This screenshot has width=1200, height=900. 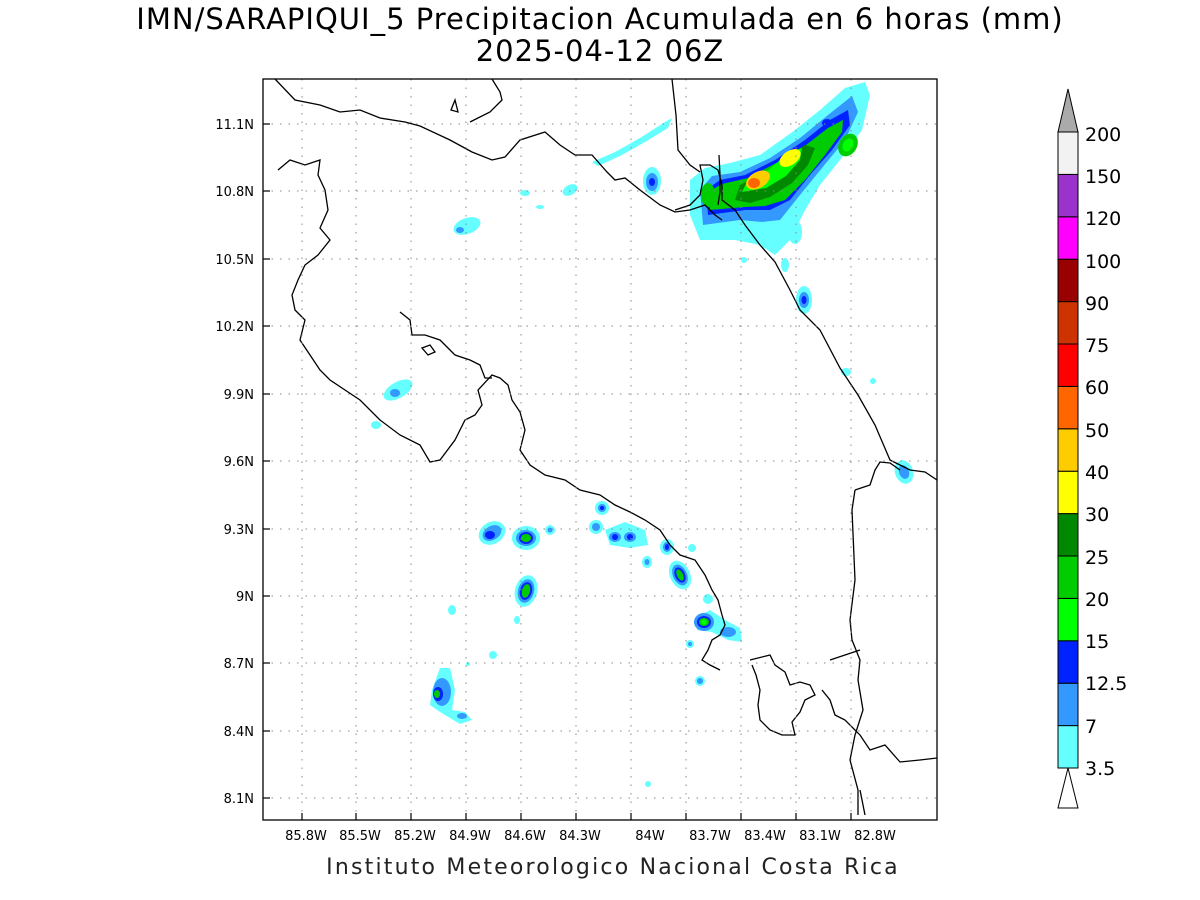 What do you see at coordinates (1097, 558) in the screenshot?
I see `colorbar-label: 25` at bounding box center [1097, 558].